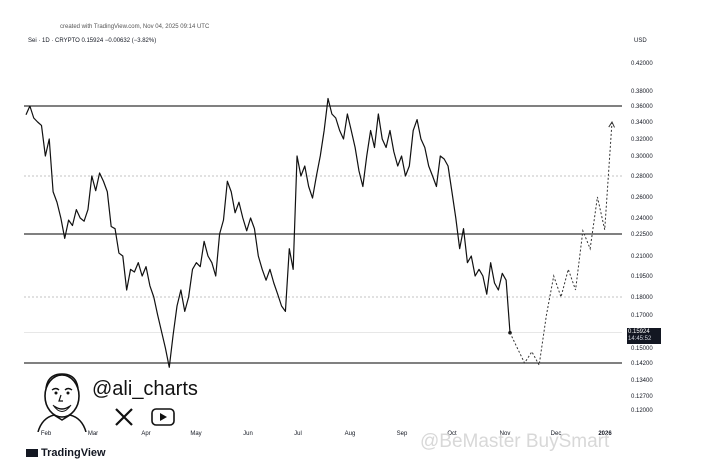  I want to click on projection-arrowhead, so click(611, 124).